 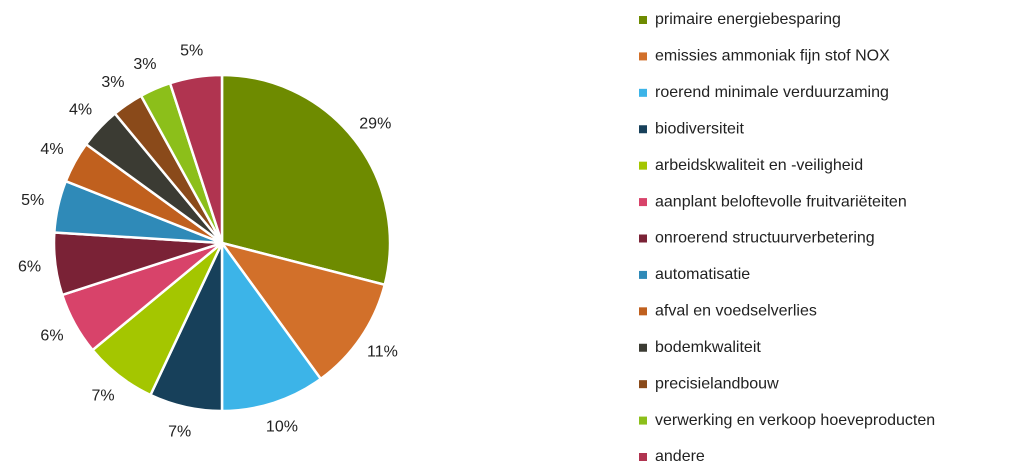 What do you see at coordinates (772, 56) in the screenshot?
I see `legend-label: emissies ammoniak fijn stof NOX` at bounding box center [772, 56].